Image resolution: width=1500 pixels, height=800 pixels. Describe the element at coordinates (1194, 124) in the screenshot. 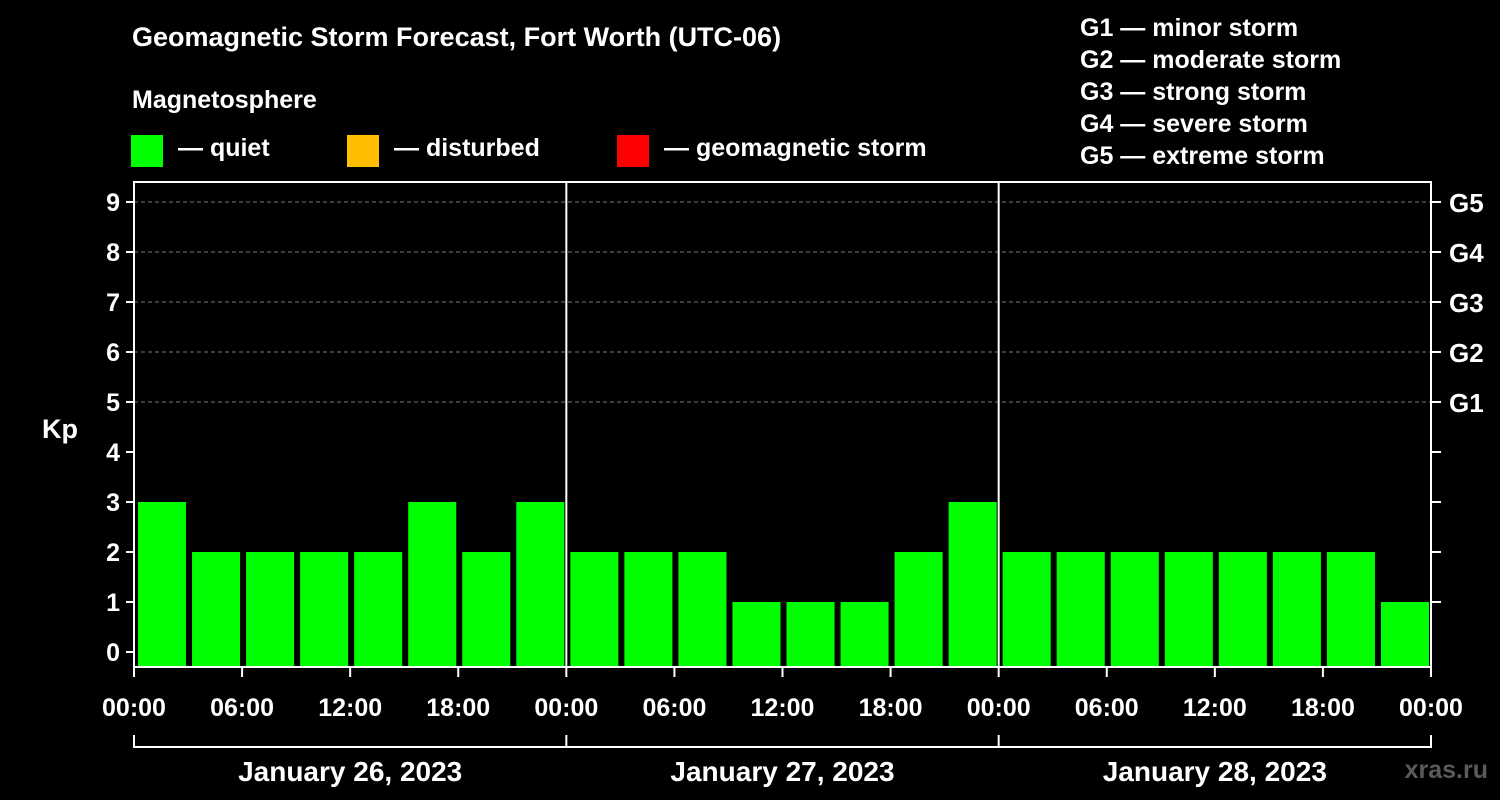

I see `g-scale-g4: G4 — severe storm` at that location.